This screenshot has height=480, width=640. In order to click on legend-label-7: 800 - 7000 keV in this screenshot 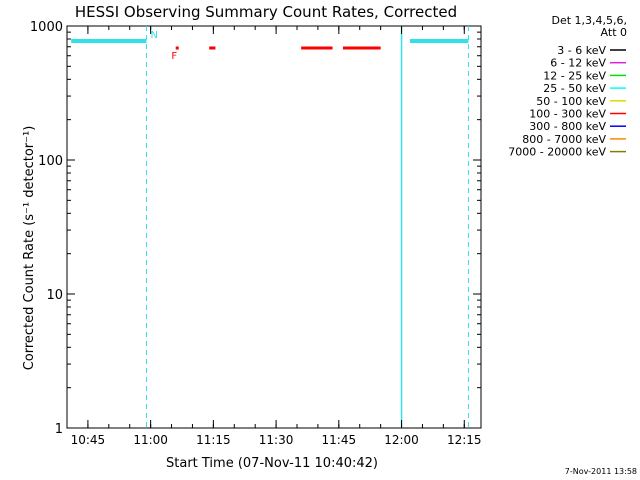, I will do `click(564, 139)`.